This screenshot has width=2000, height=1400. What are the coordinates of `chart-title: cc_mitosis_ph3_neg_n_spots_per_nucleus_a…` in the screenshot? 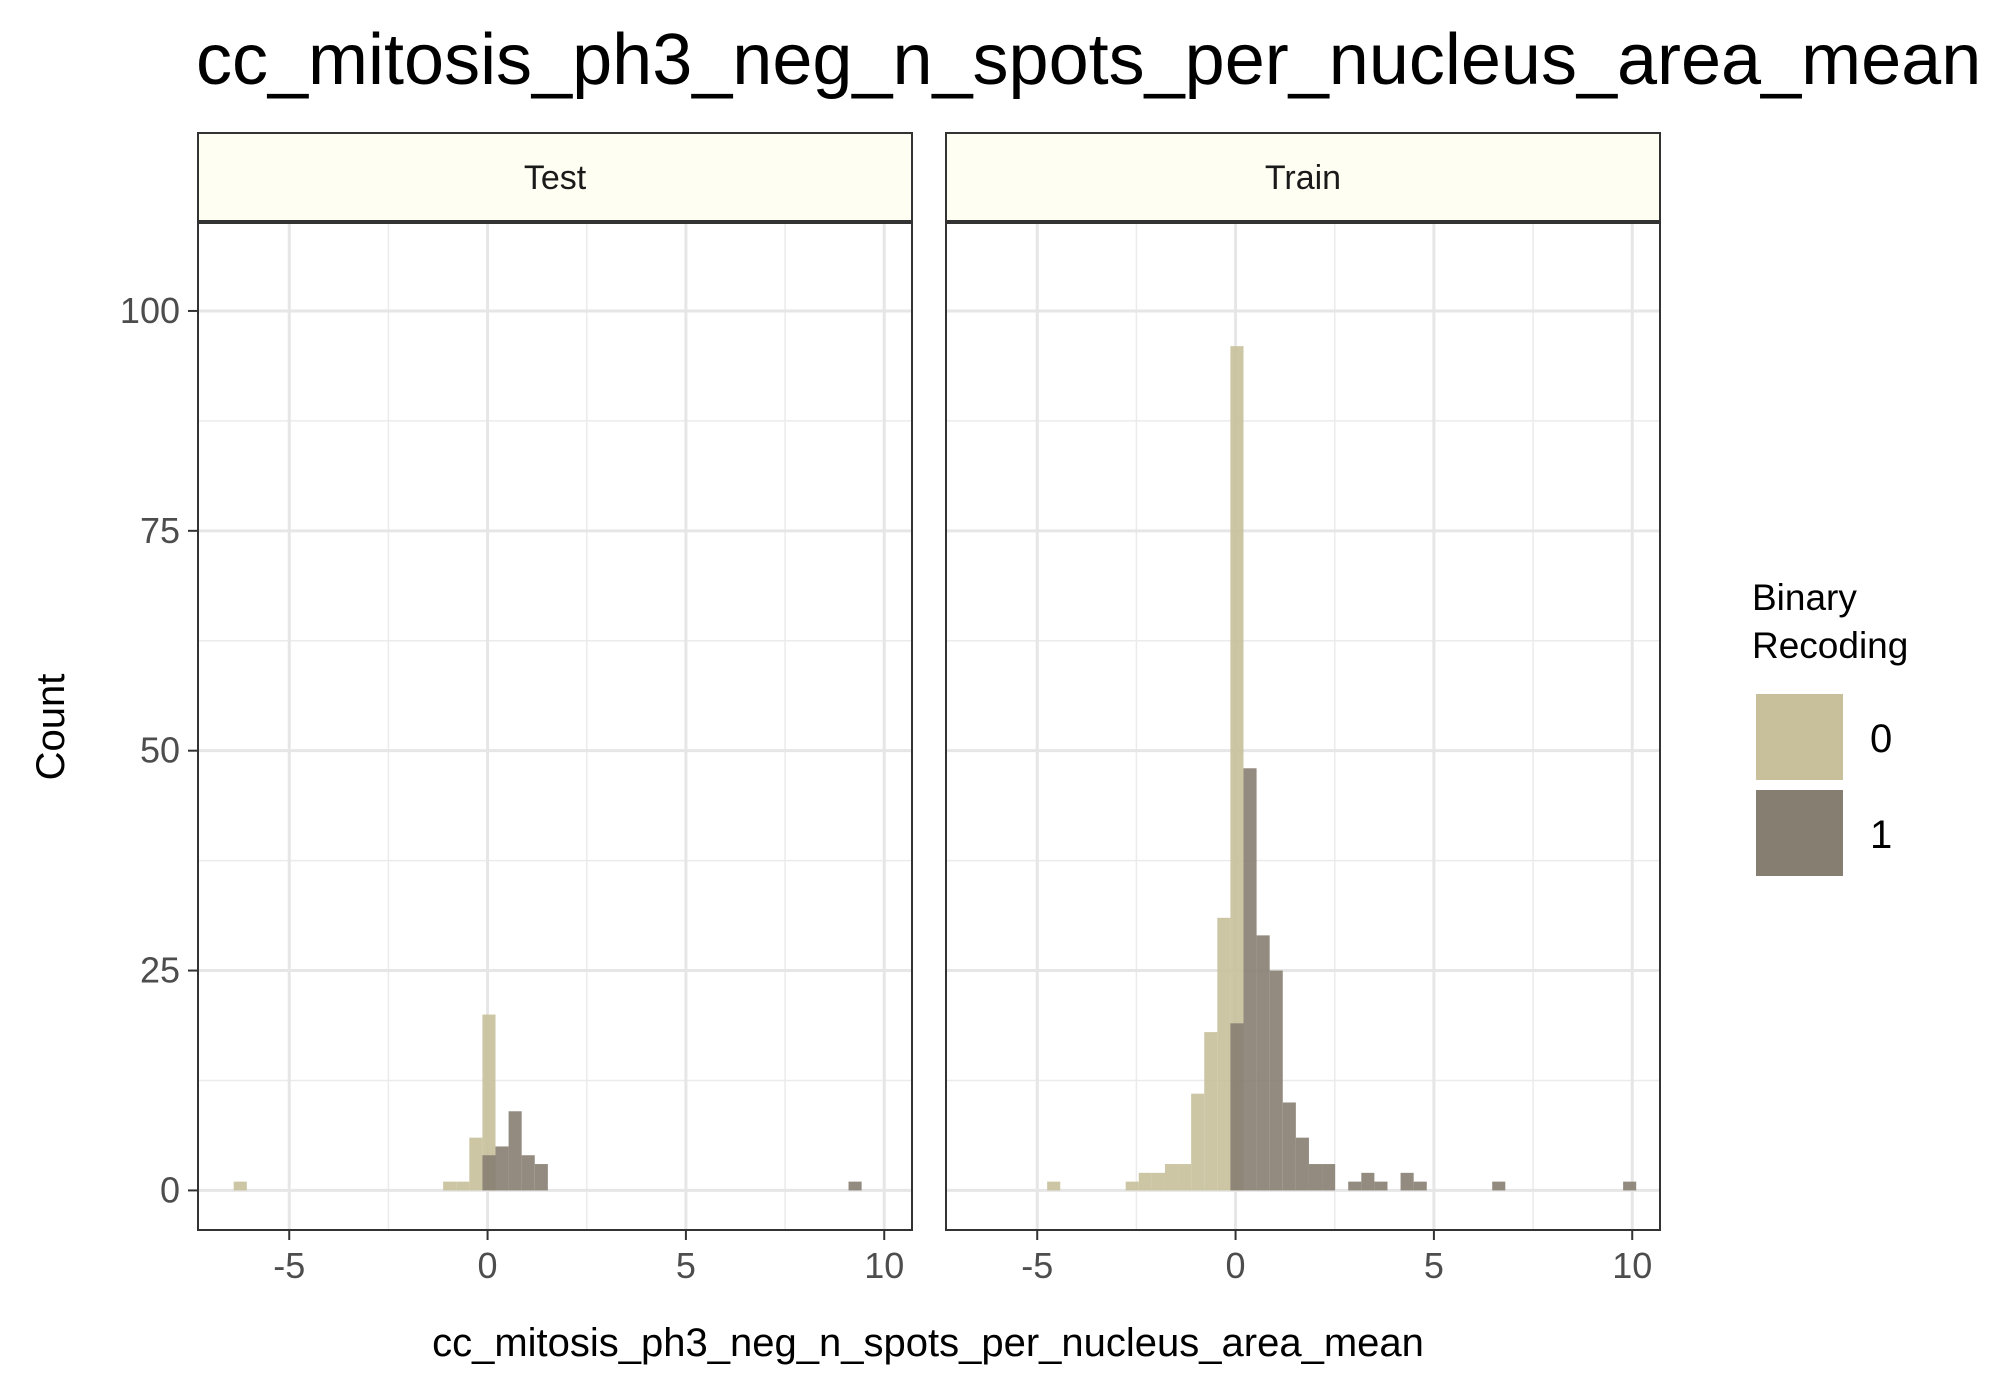 It's located at (1088, 60).